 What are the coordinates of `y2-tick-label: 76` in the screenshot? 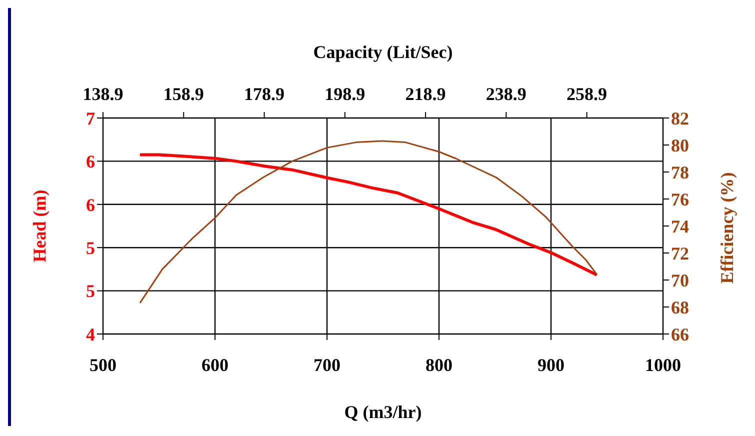 It's located at (680, 199).